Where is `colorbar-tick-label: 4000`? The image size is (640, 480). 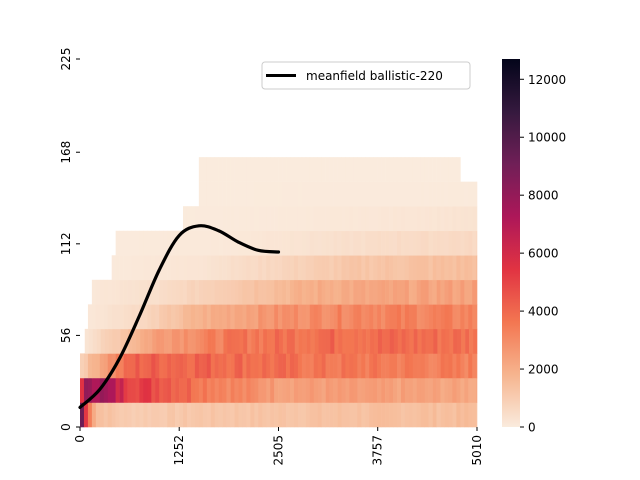 colorbar-tick-label: 4000 is located at coordinates (543, 312).